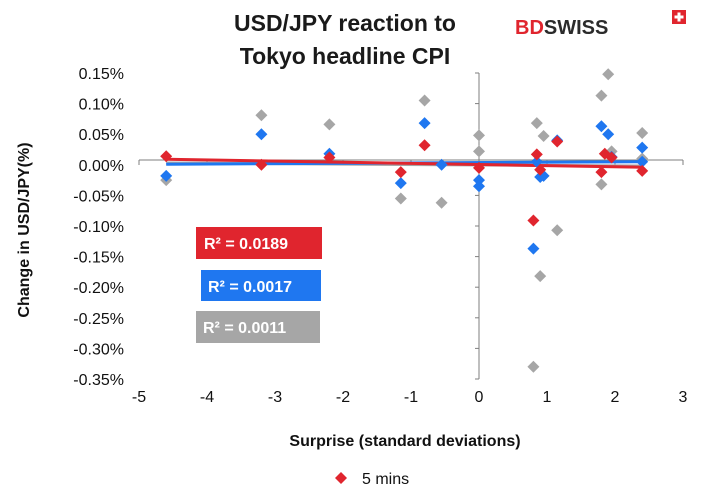  Describe the element at coordinates (576, 28) in the screenshot. I see `logo-text-swiss: SWISS` at that location.